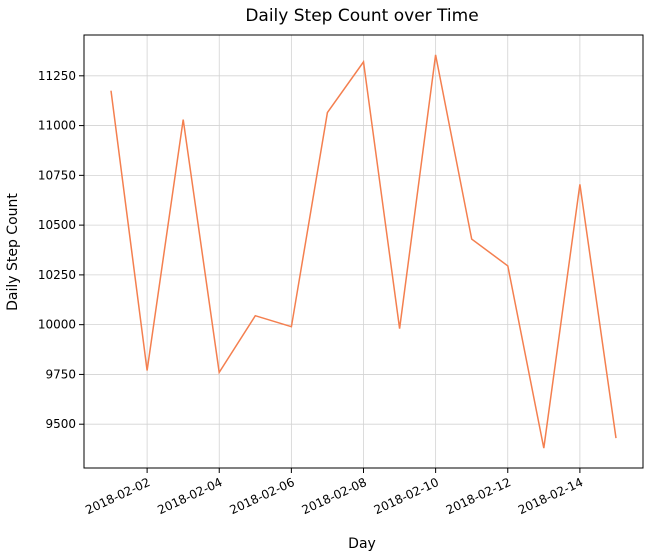 This screenshot has height=557, width=652. What do you see at coordinates (362, 544) in the screenshot?
I see `x-axis-label: Day` at bounding box center [362, 544].